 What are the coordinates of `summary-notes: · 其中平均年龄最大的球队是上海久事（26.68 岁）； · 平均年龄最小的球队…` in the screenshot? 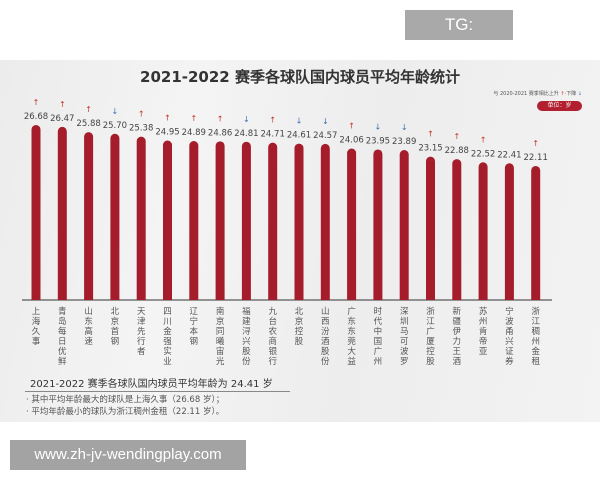 It's located at (125, 406).